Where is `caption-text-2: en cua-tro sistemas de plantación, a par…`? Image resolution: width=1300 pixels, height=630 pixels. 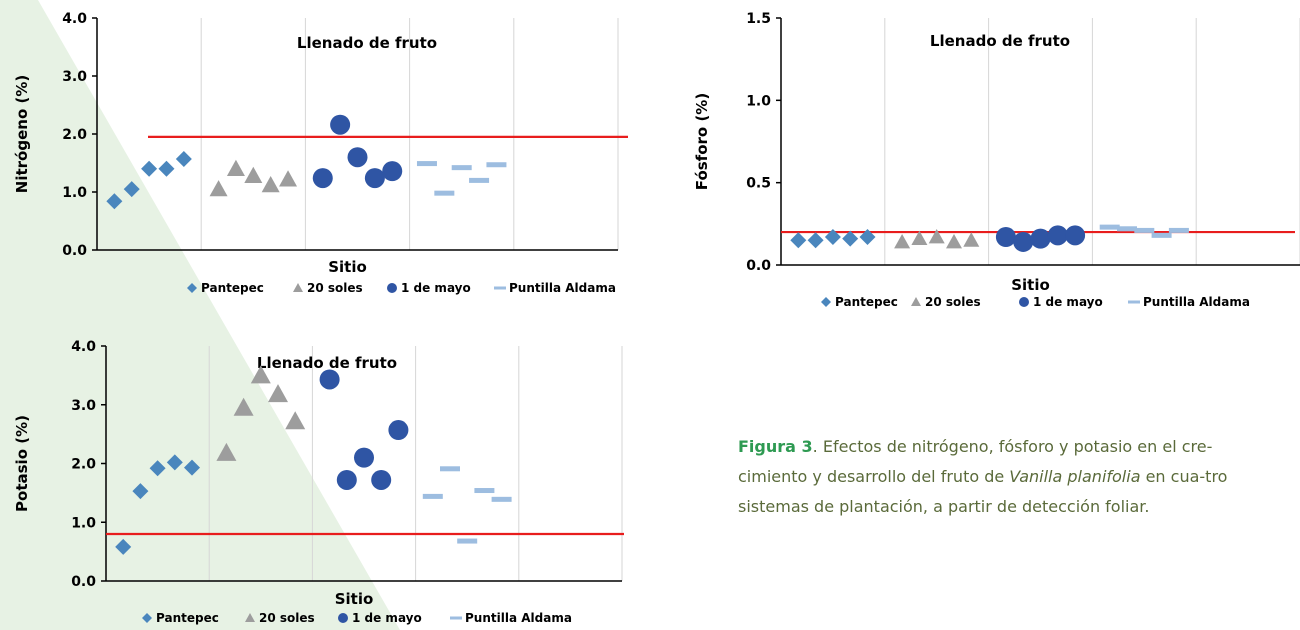
caption-text-2: en cua-tro sistemas de plantación, a par… is located at coordinates (983, 491).